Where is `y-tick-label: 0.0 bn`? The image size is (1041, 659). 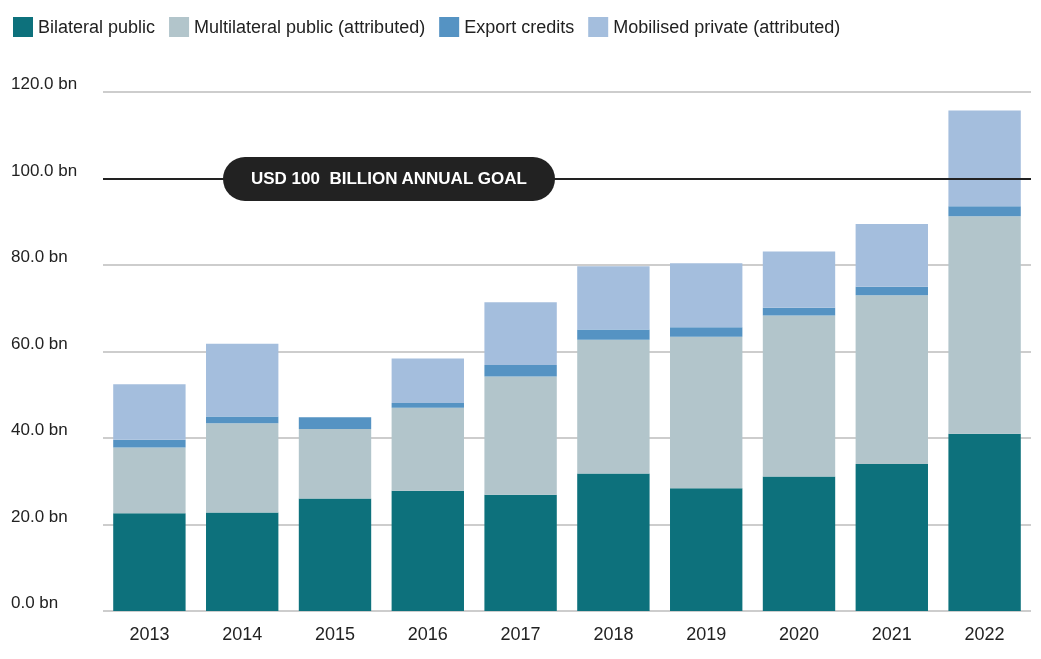 y-tick-label: 0.0 bn is located at coordinates (35, 602).